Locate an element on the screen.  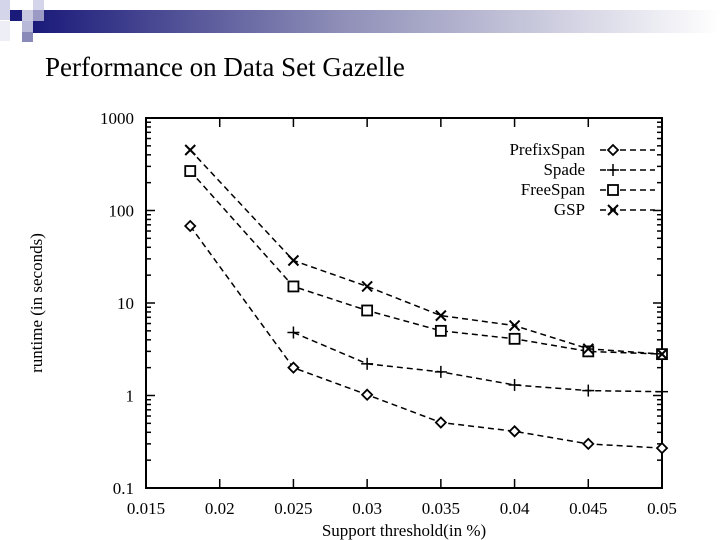
series-spade is located at coordinates (477, 362).